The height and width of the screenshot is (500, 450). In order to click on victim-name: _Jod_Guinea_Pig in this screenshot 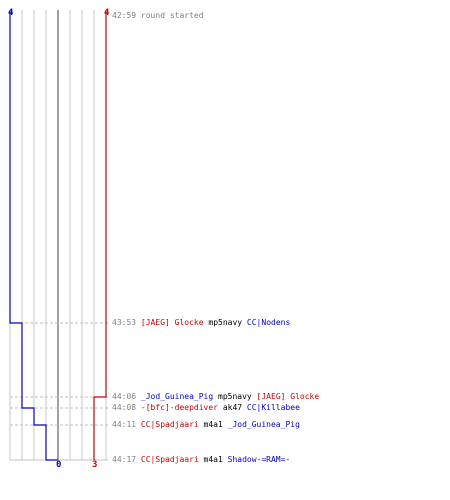, I will do `click(263, 424)`.